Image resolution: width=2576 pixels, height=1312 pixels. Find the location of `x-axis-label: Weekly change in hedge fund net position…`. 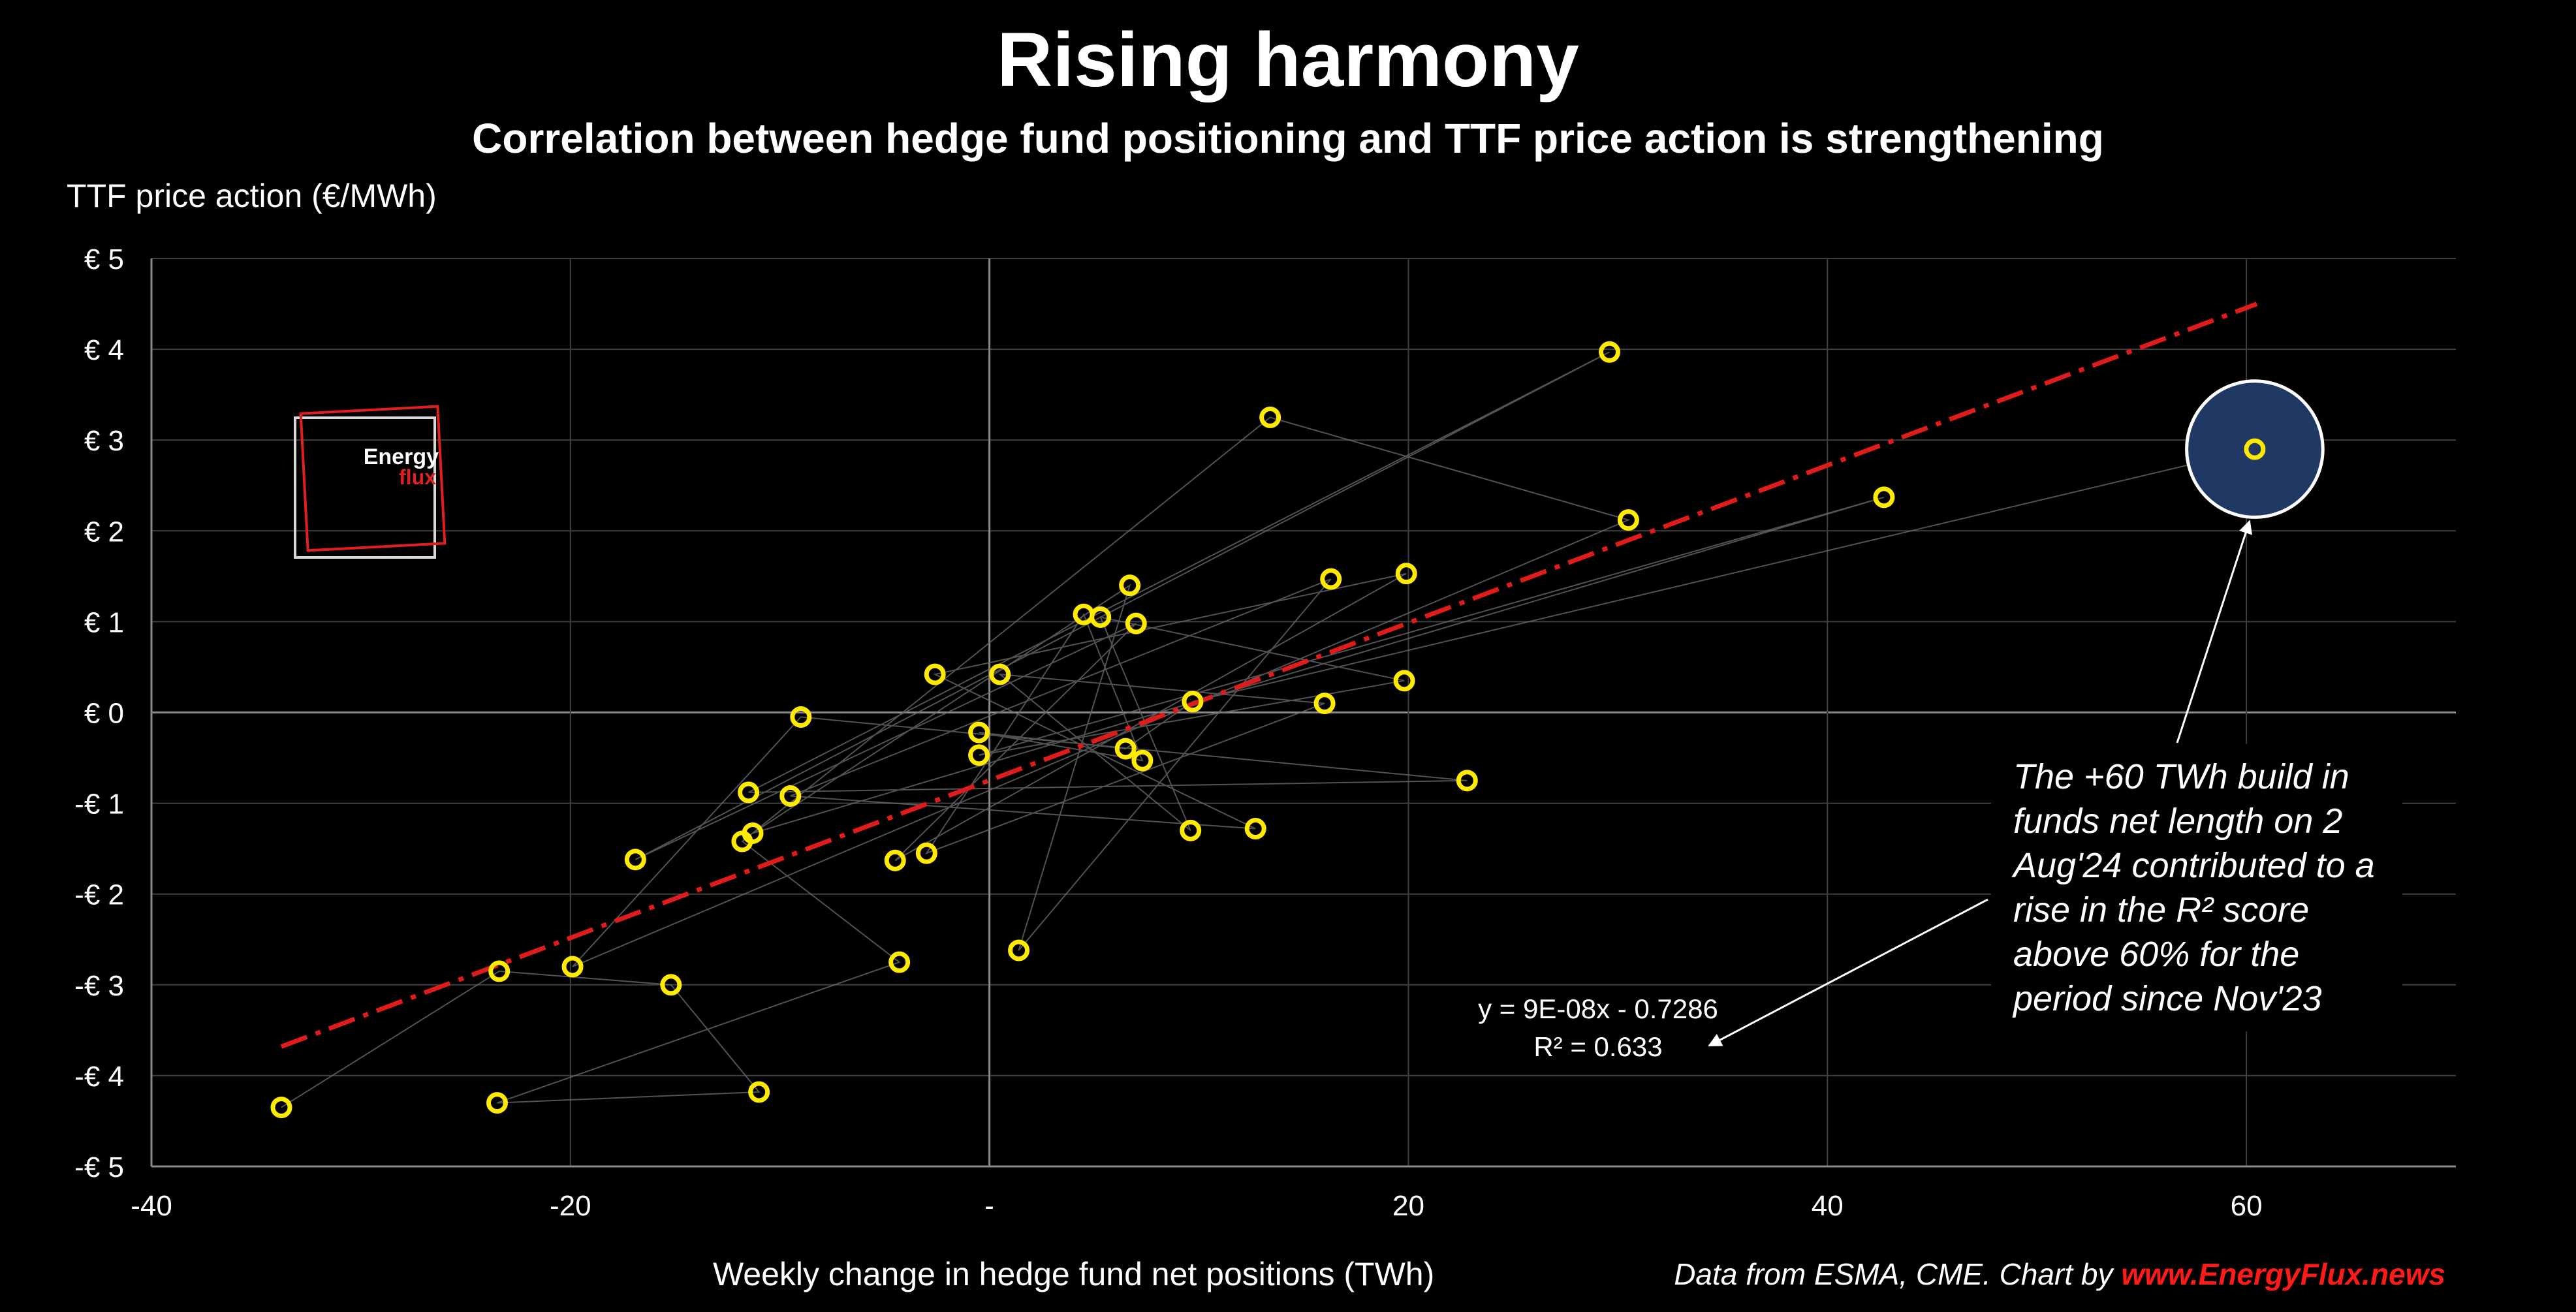

x-axis-label: Weekly change in hedge fund net position… is located at coordinates (1074, 1274).